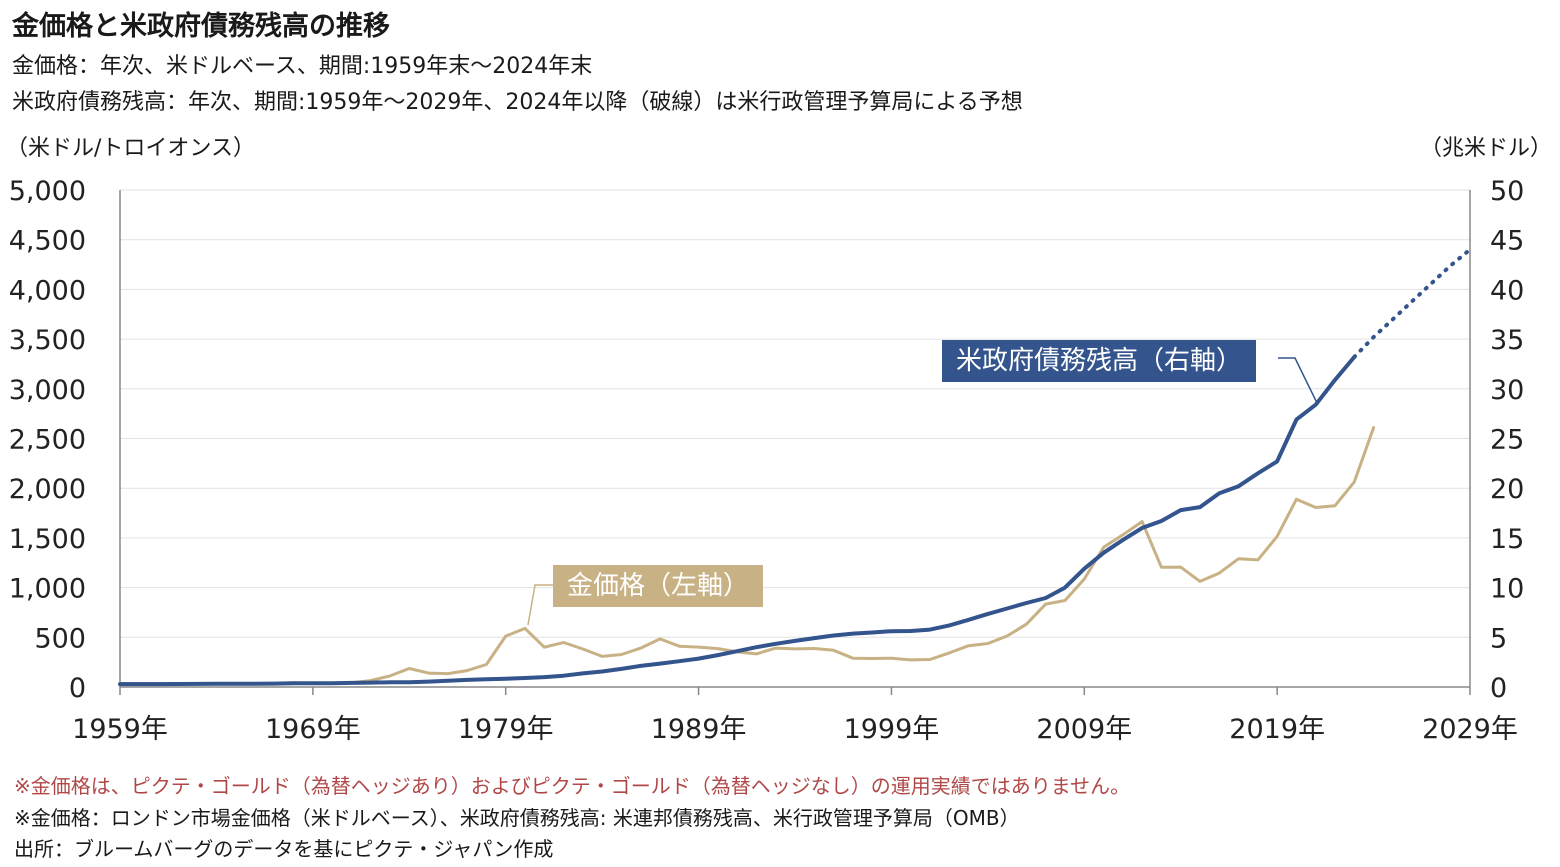  I want to click on left-tick-label: 0, so click(77, 688).